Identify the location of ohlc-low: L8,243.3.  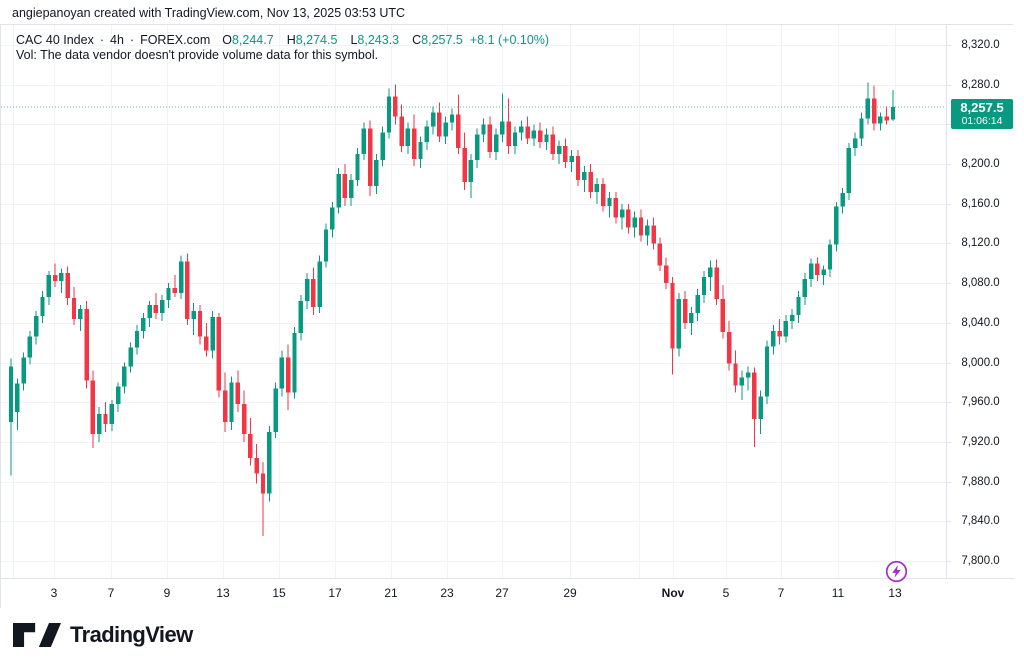
(375, 40).